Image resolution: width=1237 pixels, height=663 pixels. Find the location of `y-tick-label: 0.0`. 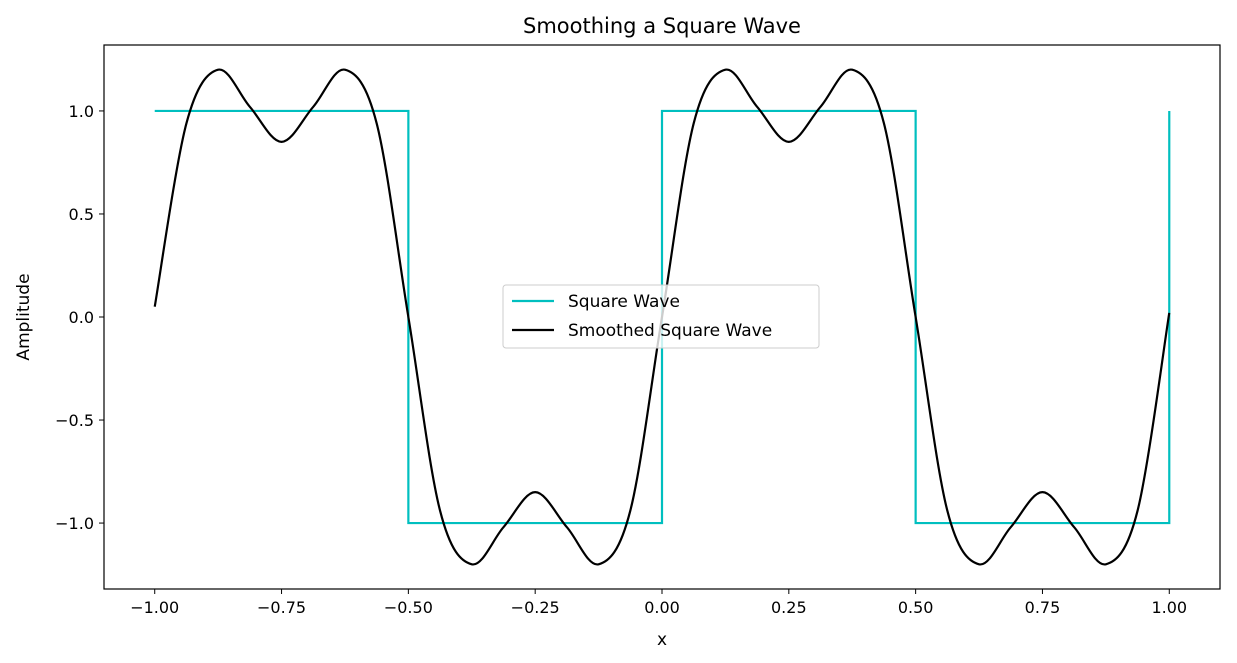

y-tick-label: 0.0 is located at coordinates (81, 317).